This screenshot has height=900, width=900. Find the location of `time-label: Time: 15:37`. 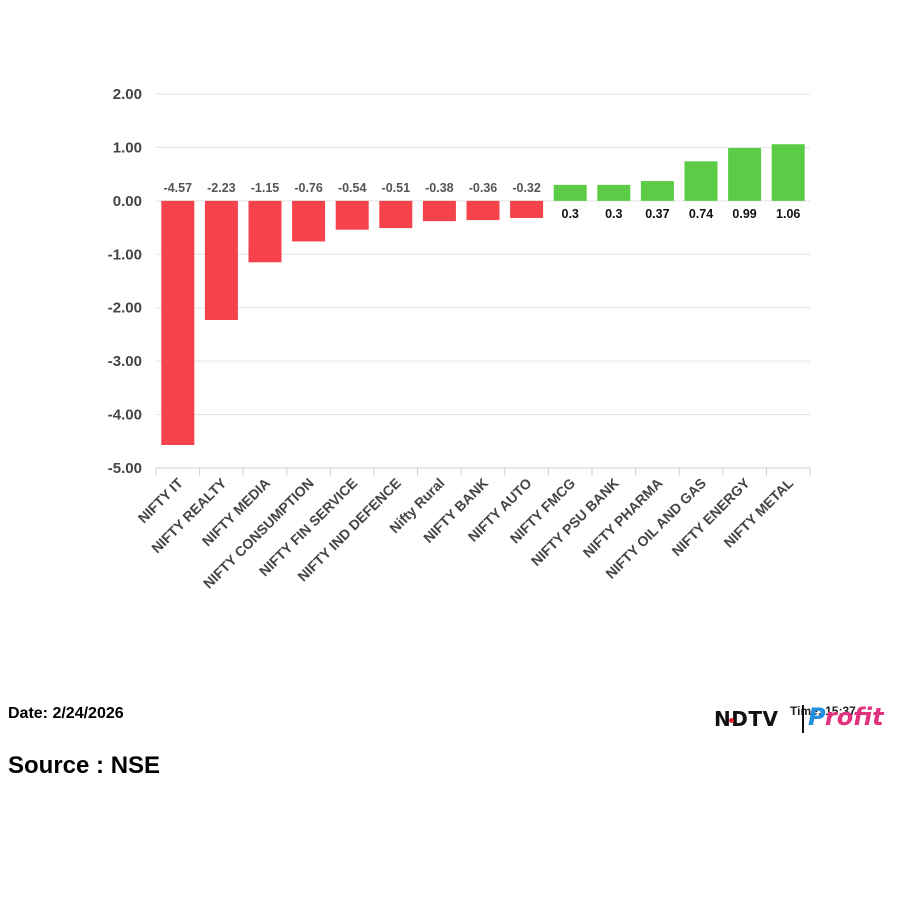

time-label: Time: 15:37 is located at coordinates (823, 711).